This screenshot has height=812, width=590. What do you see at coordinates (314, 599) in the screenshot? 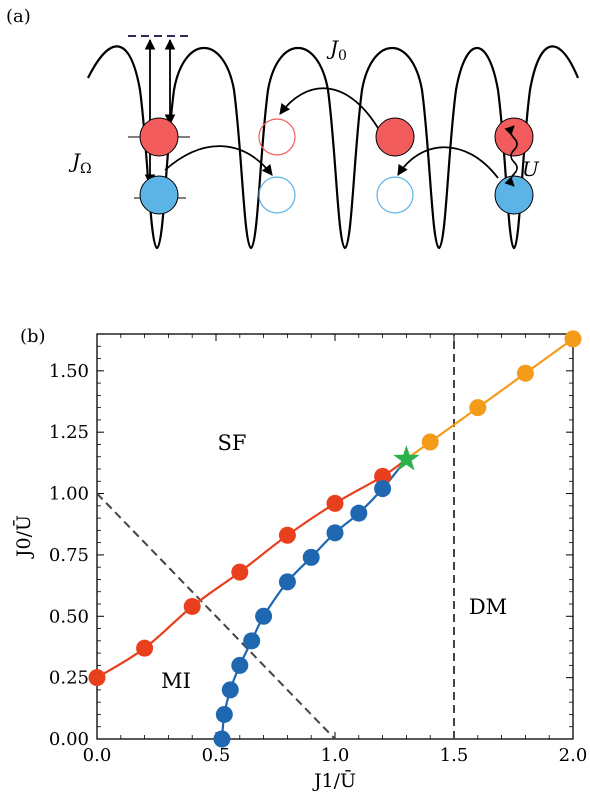
I see `blue-fit-curve` at bounding box center [314, 599].